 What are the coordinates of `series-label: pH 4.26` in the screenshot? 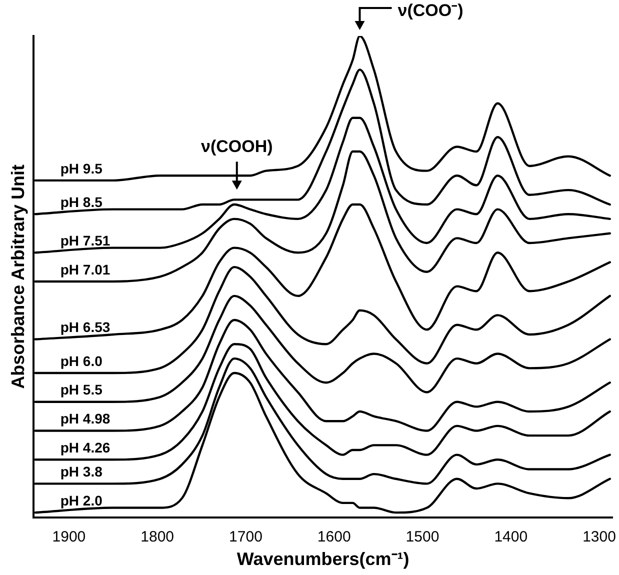 It's located at (85, 447).